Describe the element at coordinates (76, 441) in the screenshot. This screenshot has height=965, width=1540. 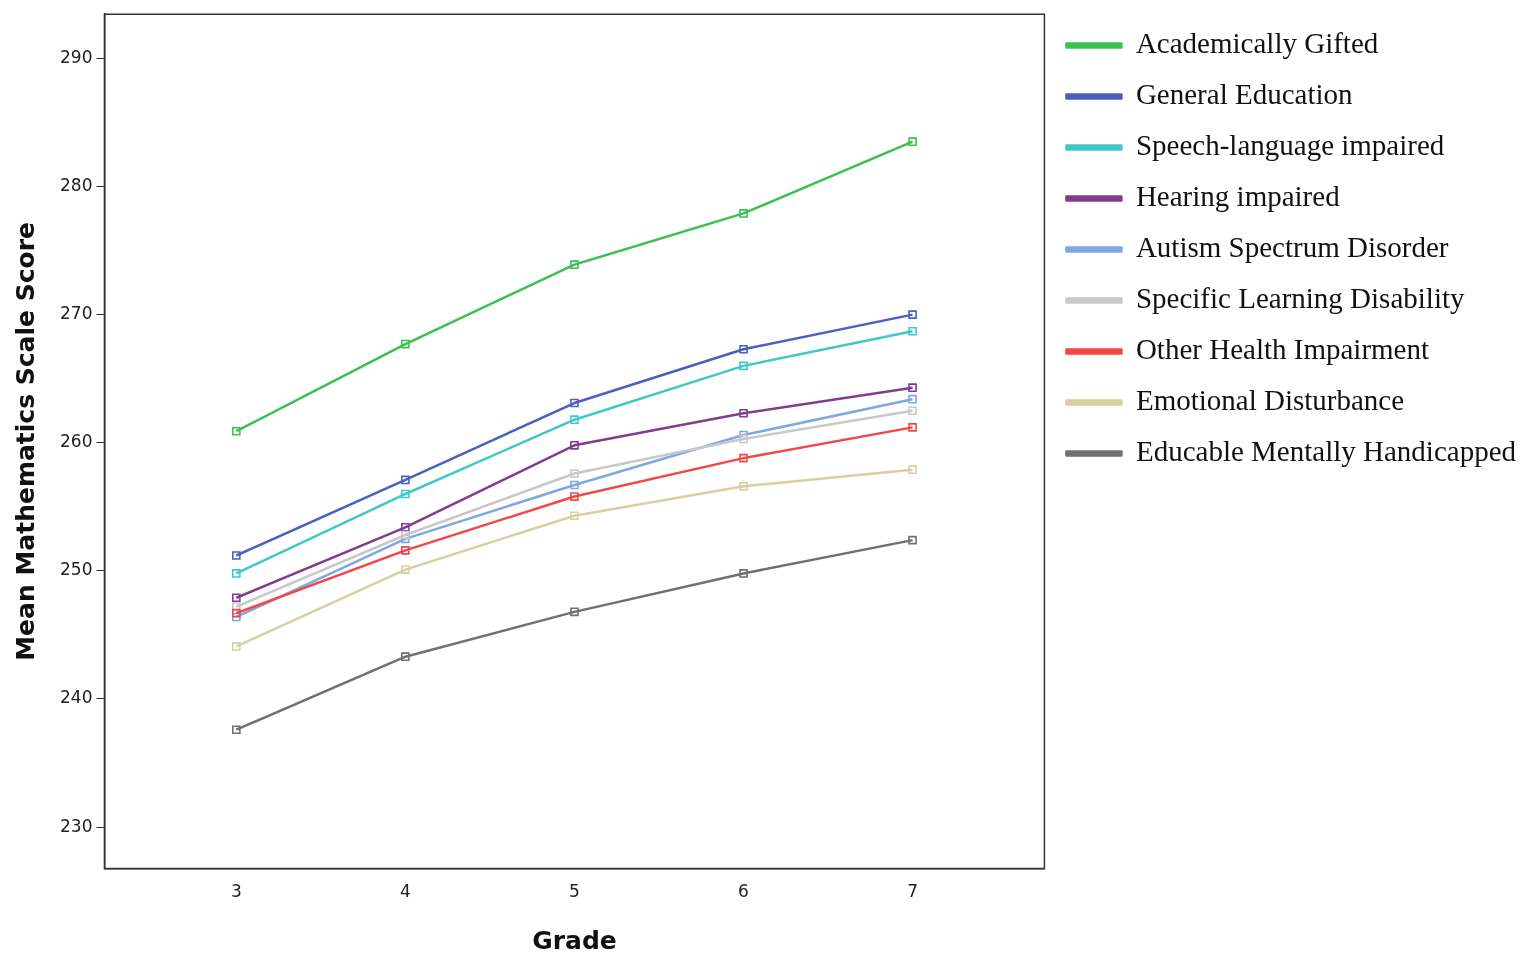
I see `y-tick-label: 260` at that location.